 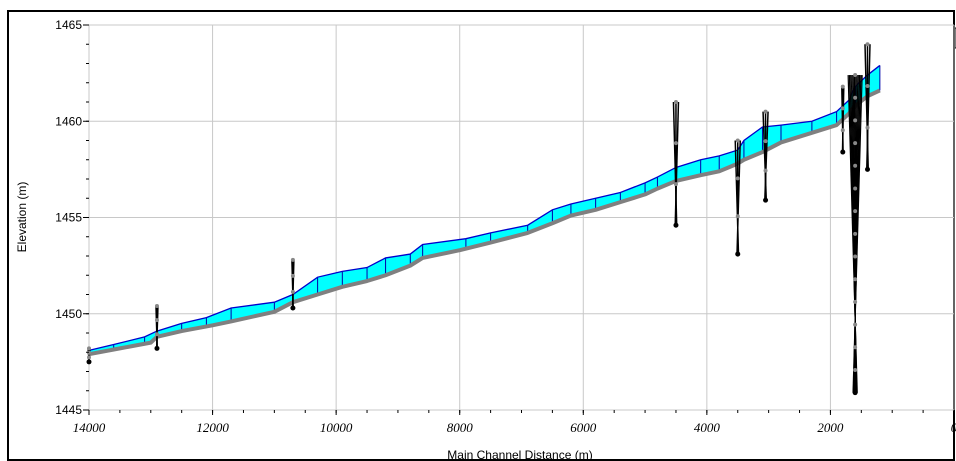 I want to click on y-tick-label: 1460, so click(x=68, y=121).